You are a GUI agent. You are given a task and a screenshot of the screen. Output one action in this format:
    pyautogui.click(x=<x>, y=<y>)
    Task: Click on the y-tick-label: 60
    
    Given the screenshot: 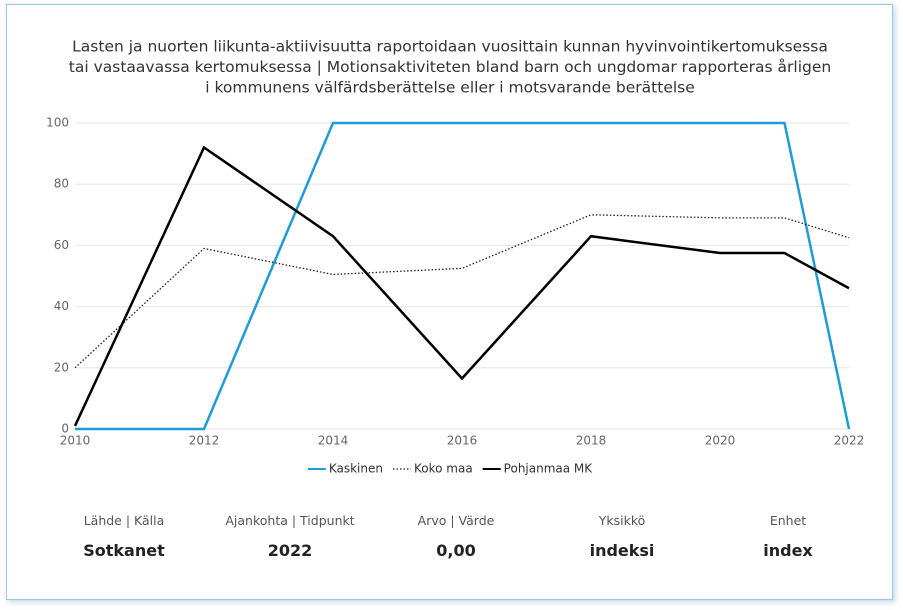 What is the action you would take?
    pyautogui.click(x=61, y=245)
    